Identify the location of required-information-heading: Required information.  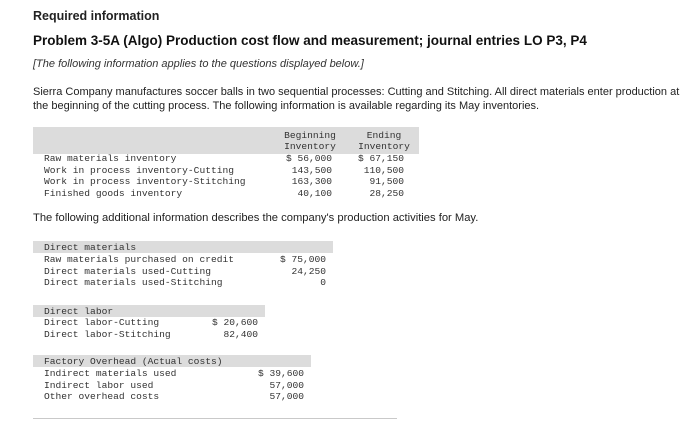
(96, 16).